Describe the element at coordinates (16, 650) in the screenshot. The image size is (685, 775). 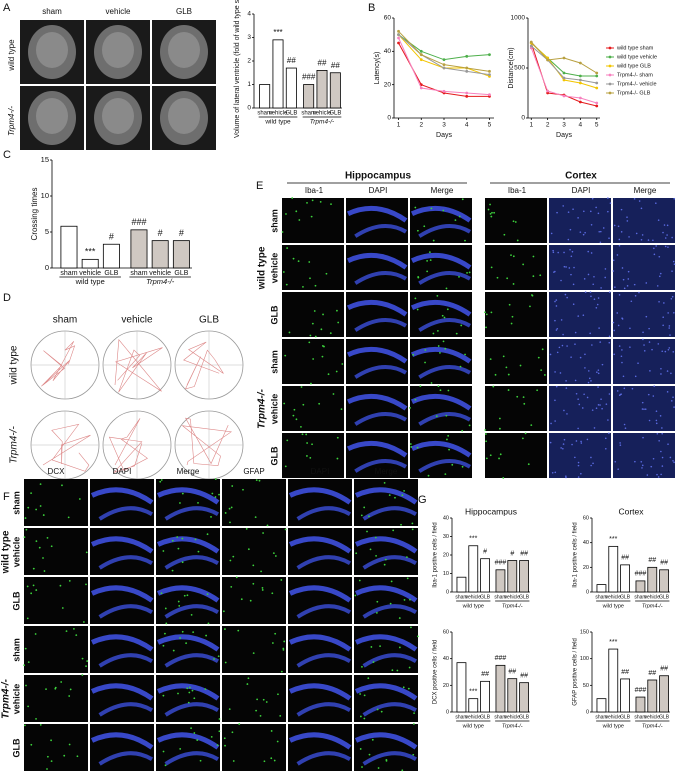
I see `row-label: sham` at that location.